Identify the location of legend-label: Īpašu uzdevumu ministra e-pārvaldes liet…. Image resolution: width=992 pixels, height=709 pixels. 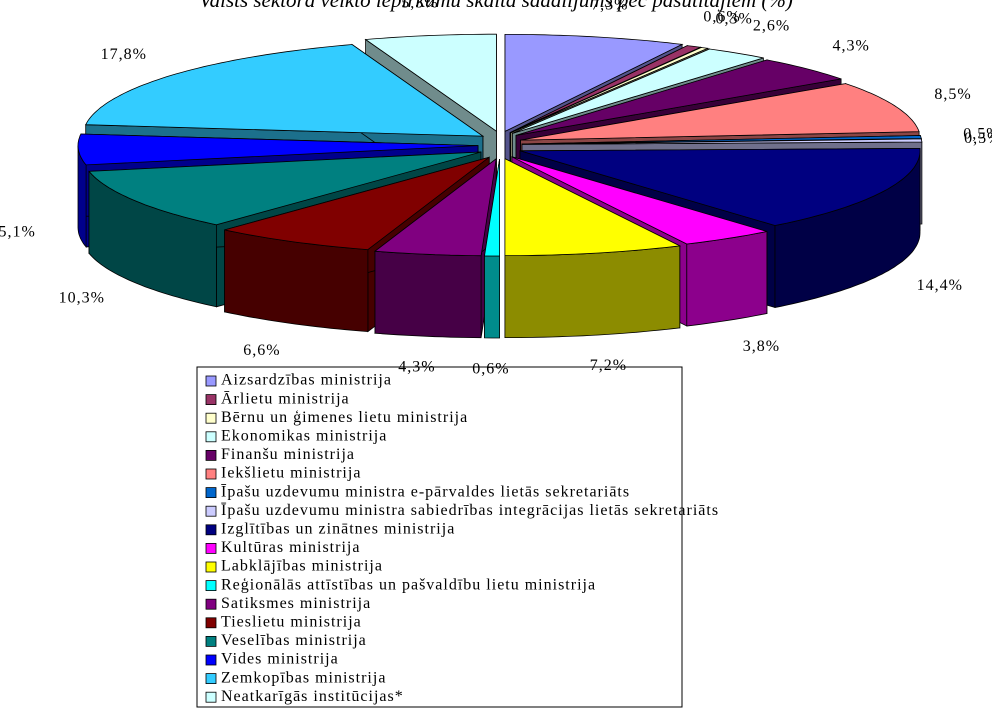
(425, 491).